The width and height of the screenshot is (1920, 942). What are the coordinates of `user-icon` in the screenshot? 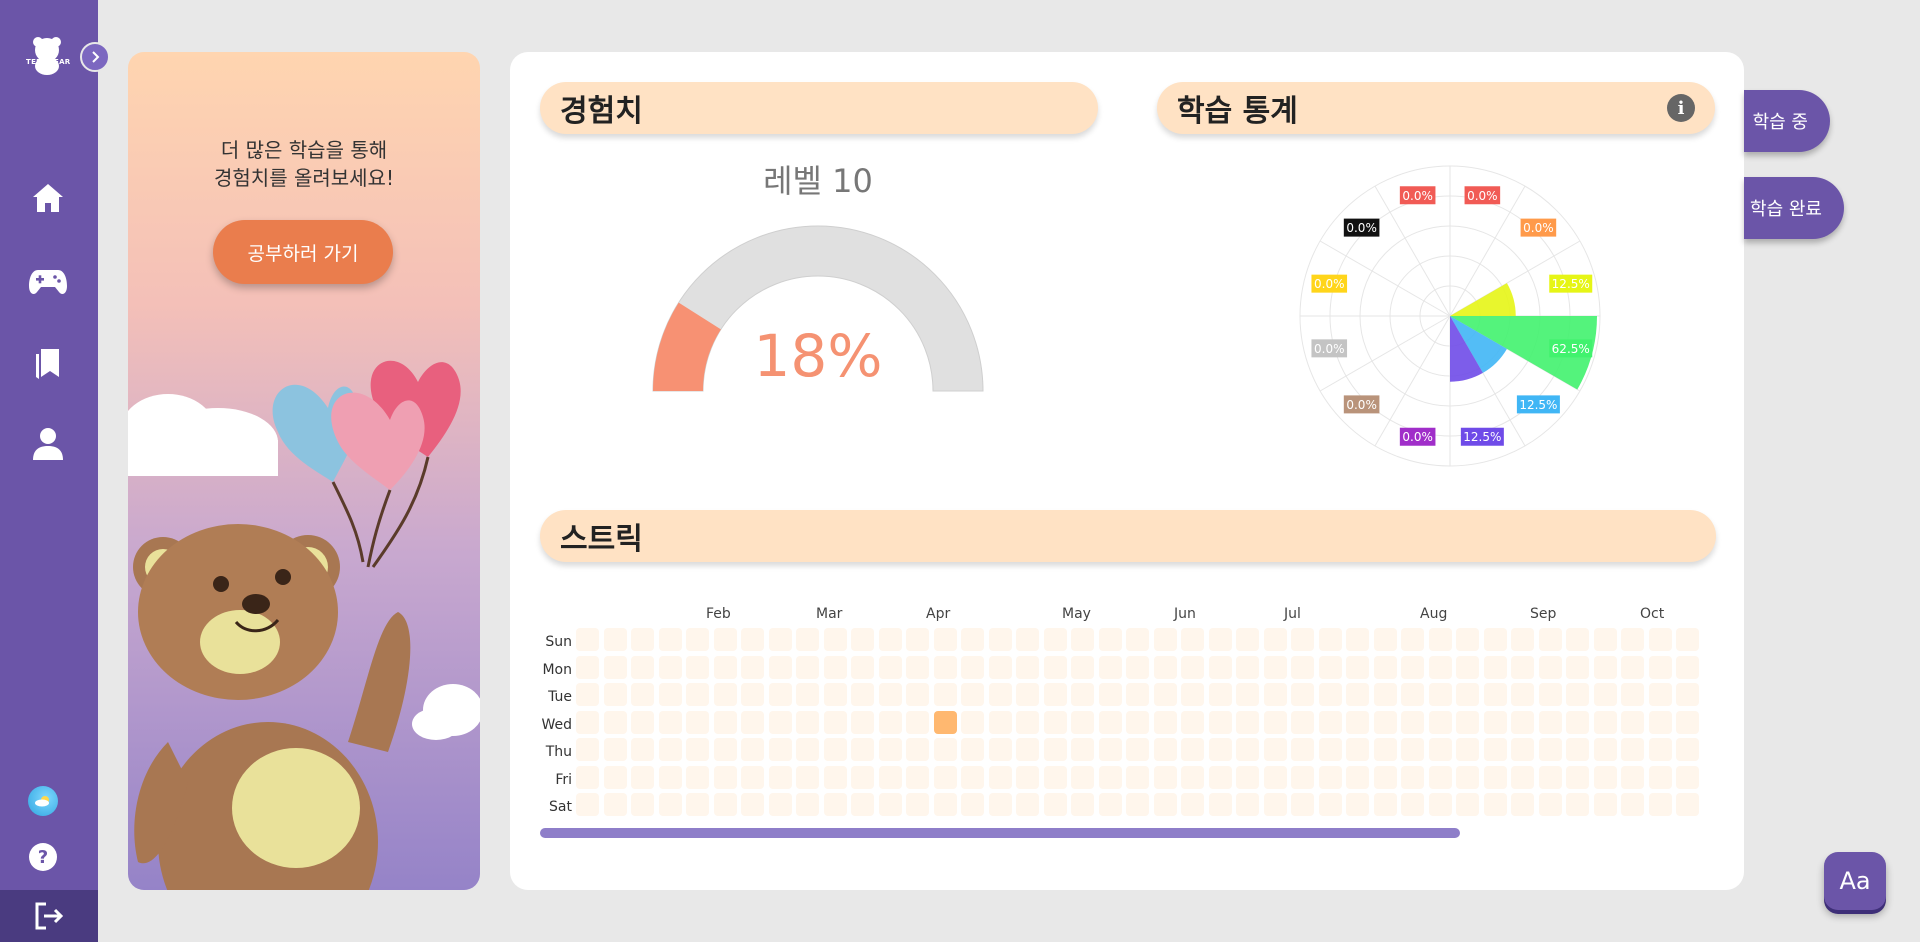 It's located at (48, 444).